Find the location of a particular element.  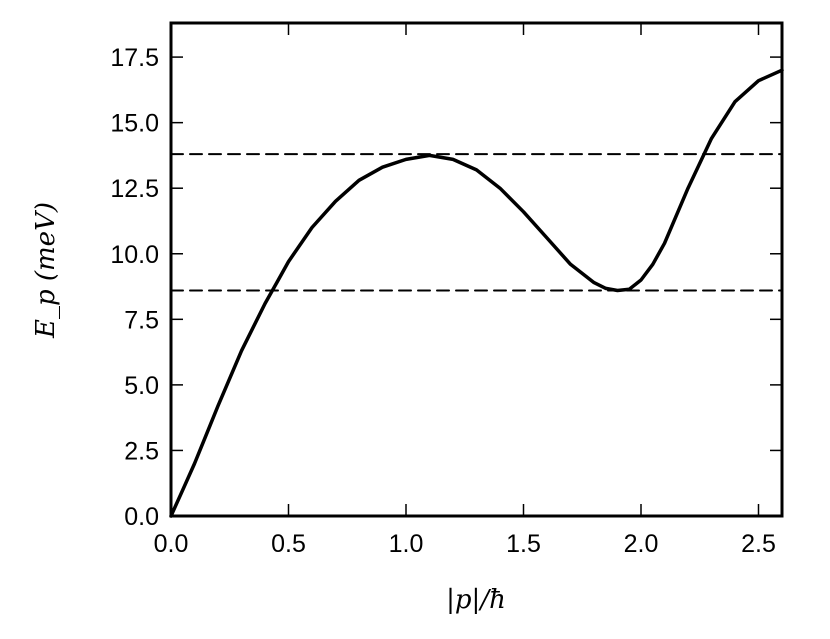

x-tick-label: 2.5 is located at coordinates (758, 544).